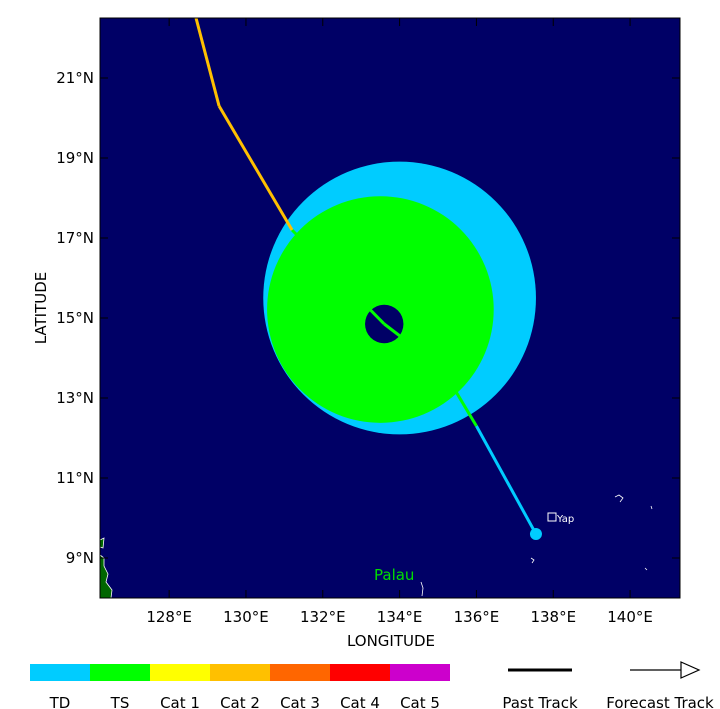 The image size is (720, 709). I want to click on palau-islet, so click(422, 589).